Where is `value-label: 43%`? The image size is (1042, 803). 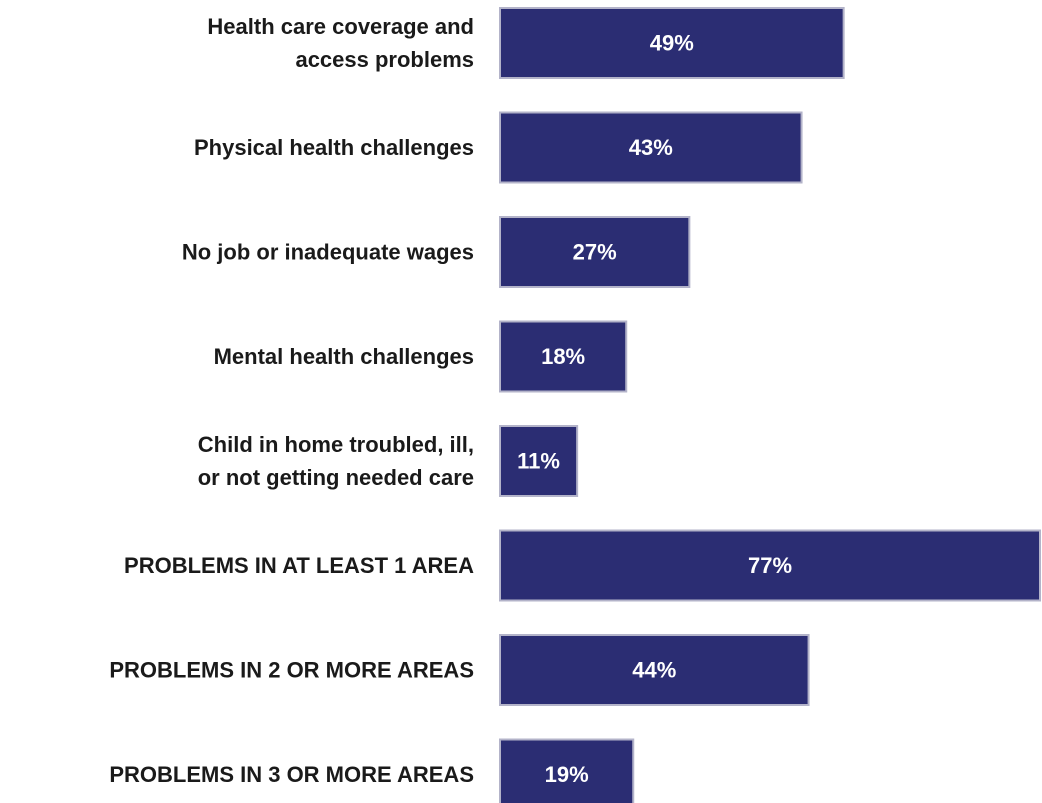
value-label: 43% is located at coordinates (651, 147).